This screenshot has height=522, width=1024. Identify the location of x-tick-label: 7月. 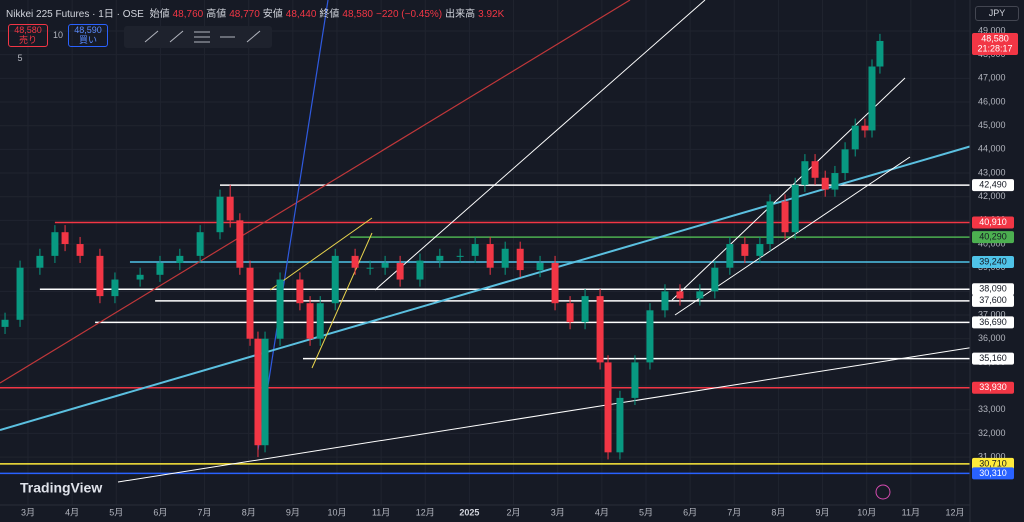
(734, 512).